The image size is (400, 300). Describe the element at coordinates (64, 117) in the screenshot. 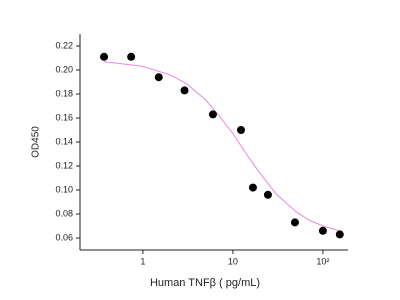

I see `y-tick-label: 0.16` at that location.